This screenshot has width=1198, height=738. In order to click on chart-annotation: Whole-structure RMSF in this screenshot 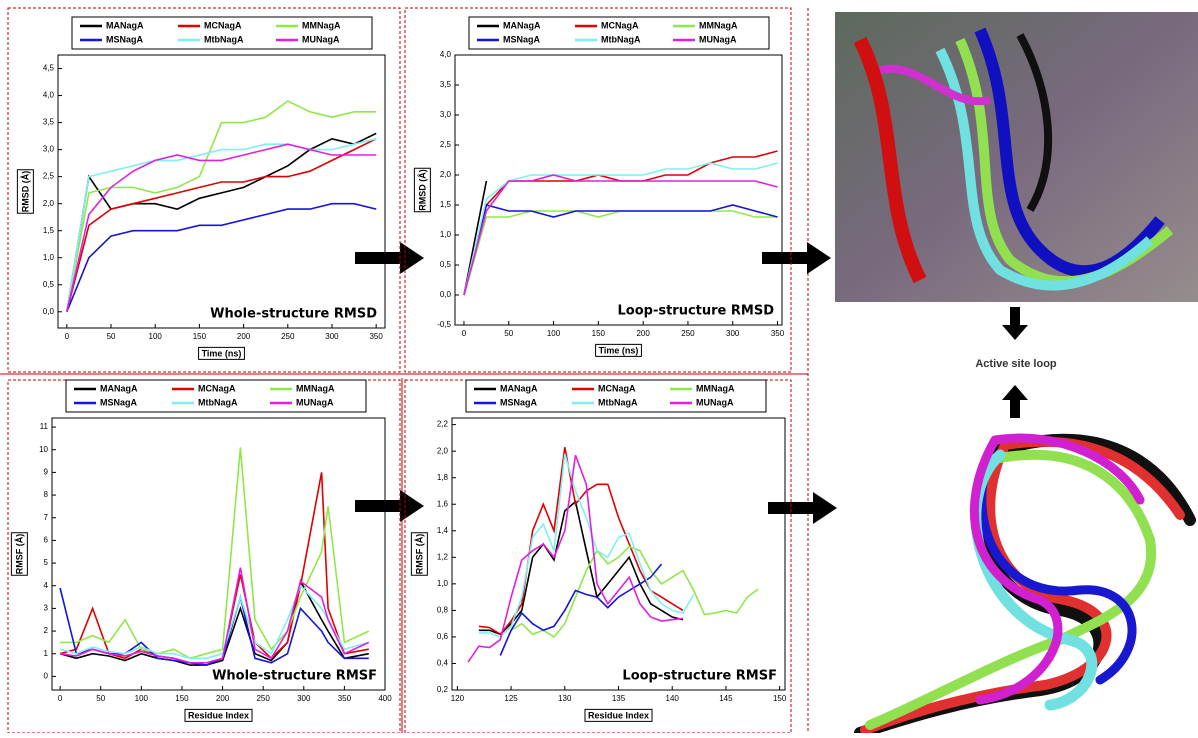, I will do `click(294, 676)`.